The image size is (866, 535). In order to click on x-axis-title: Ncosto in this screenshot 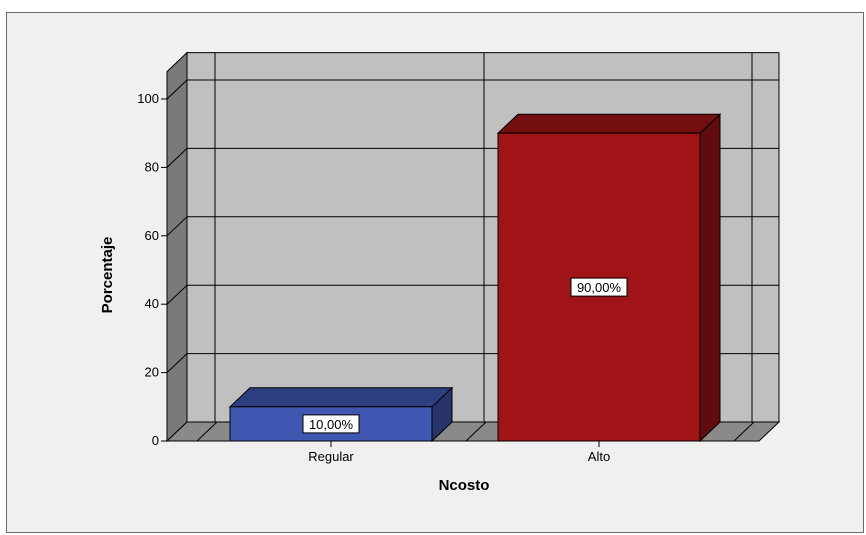, I will do `click(464, 485)`.